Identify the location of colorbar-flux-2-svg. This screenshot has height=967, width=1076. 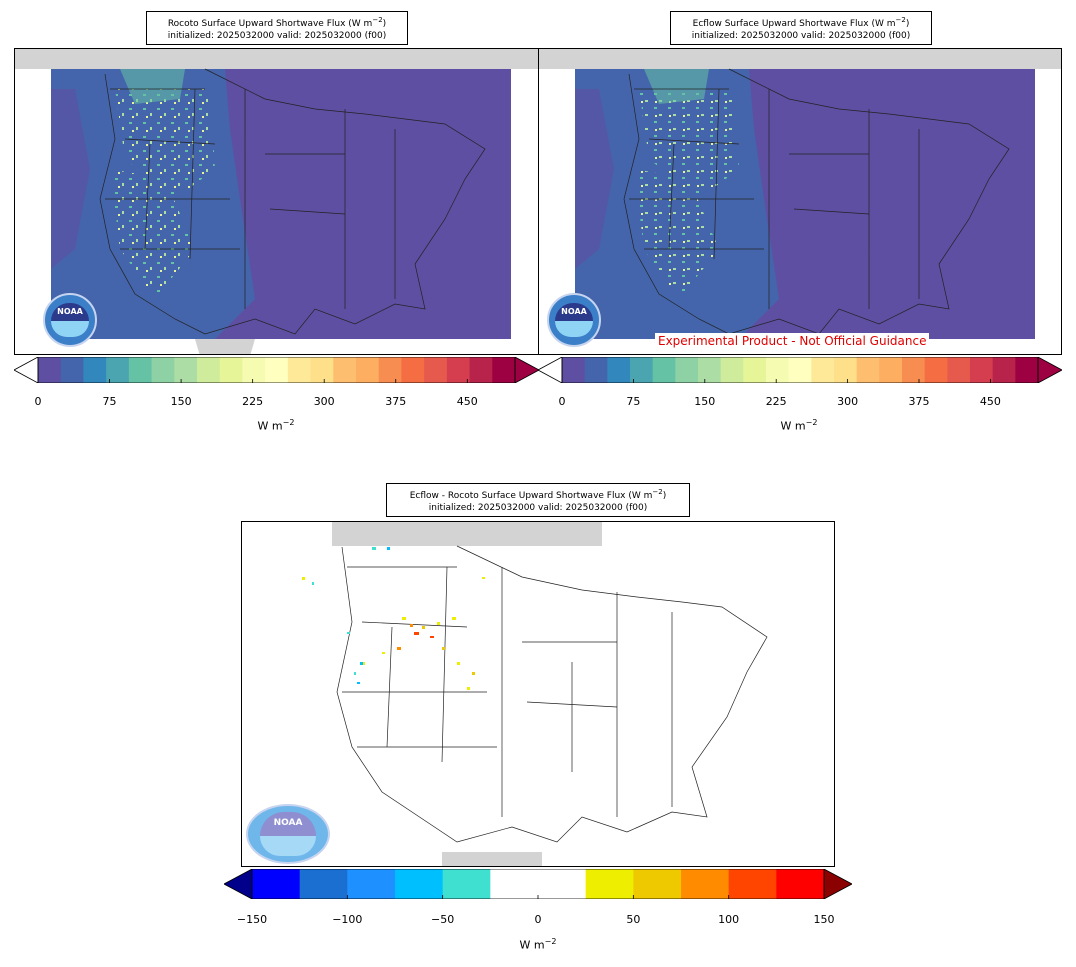
(800, 370).